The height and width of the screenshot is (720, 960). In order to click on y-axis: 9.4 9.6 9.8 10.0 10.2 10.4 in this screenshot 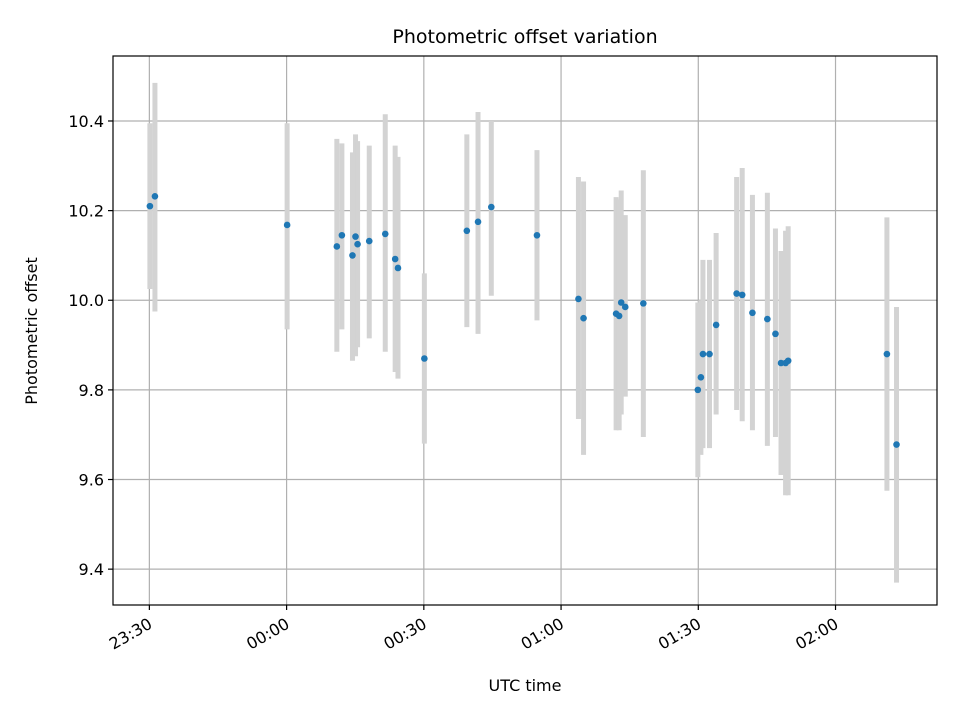, I will do `click(90, 345)`.